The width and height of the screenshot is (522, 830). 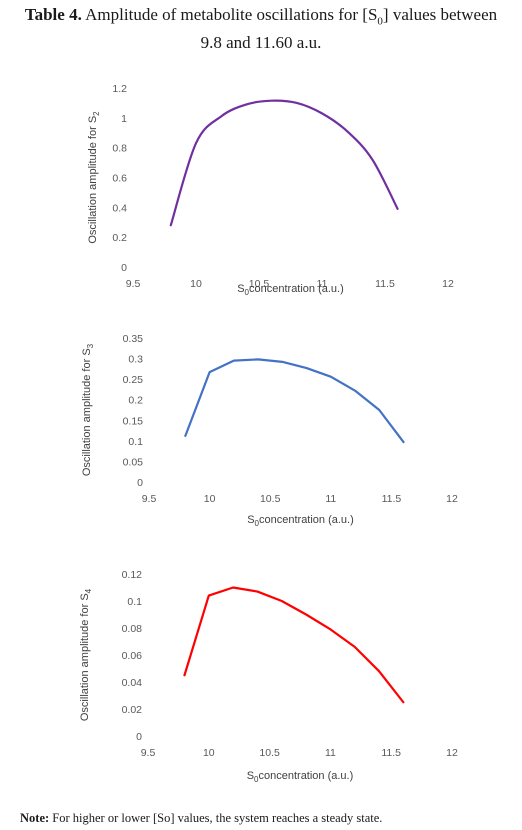 I want to click on x-tick-label-s4-5: 12, so click(x=452, y=753).